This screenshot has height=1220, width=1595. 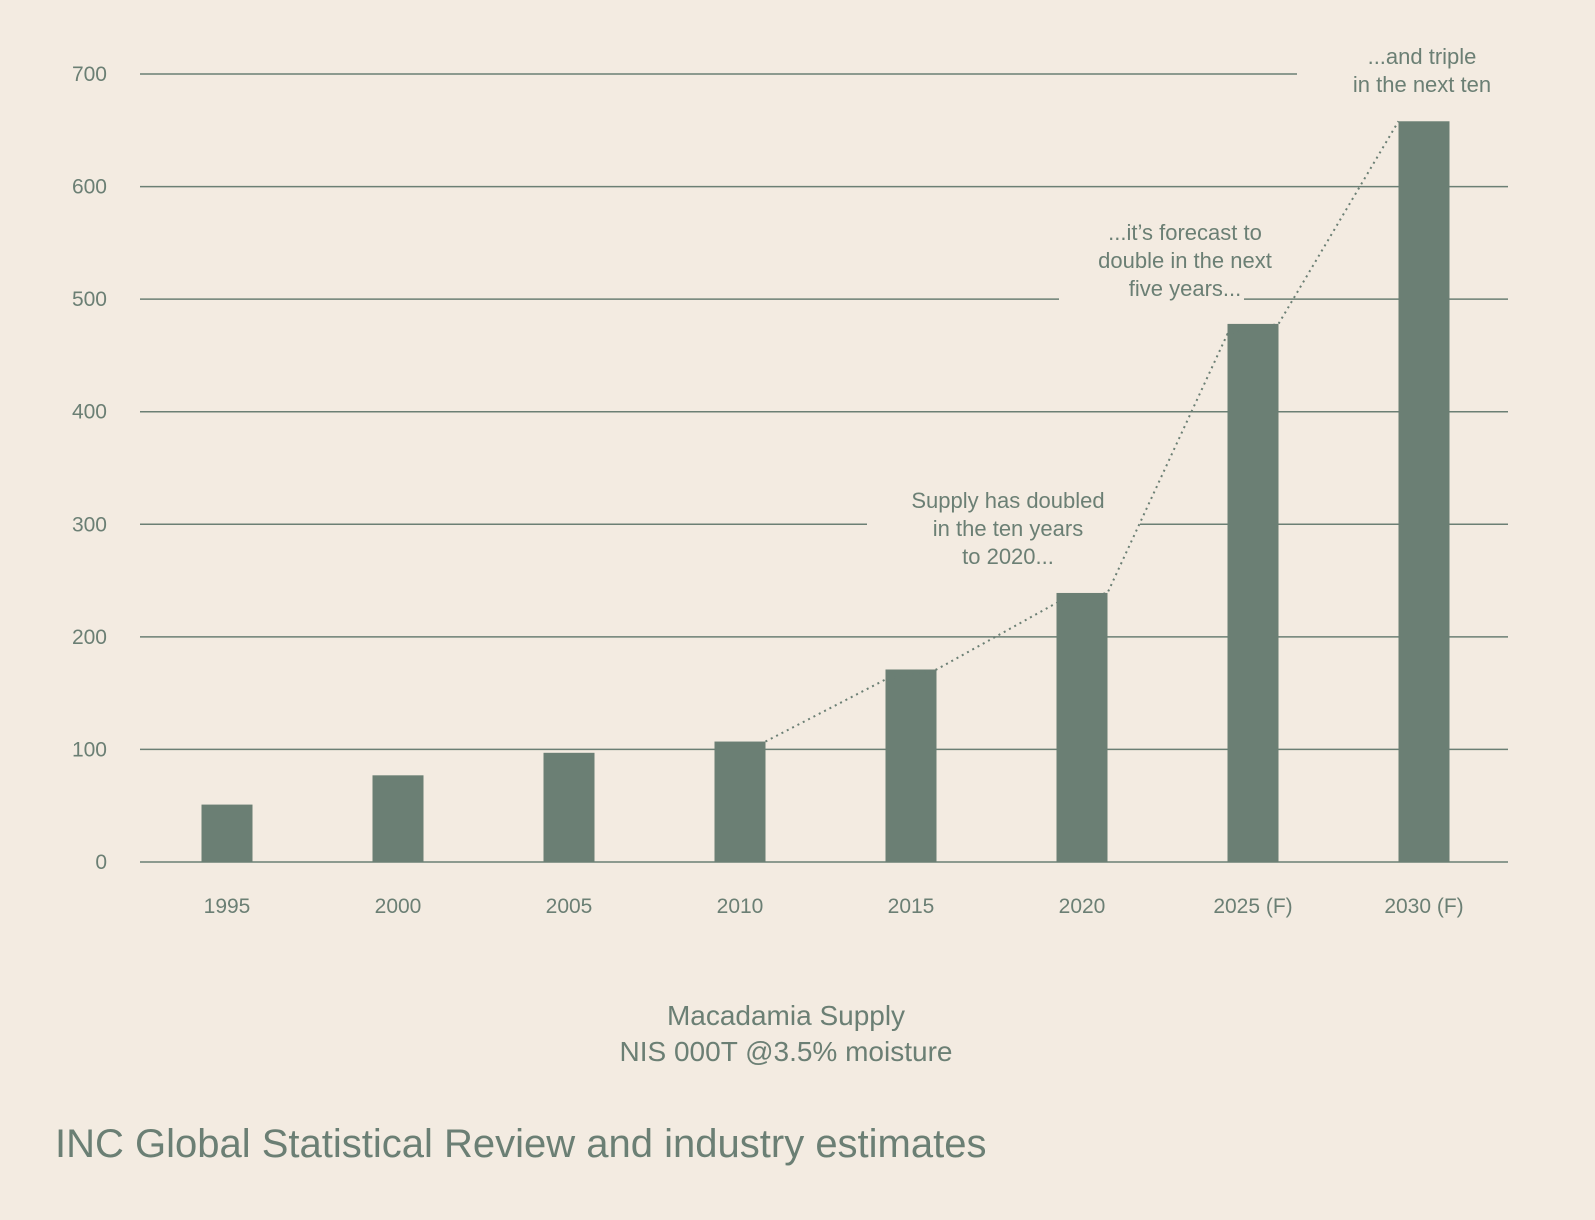 I want to click on y-tick-label-100: 100, so click(x=89, y=749).